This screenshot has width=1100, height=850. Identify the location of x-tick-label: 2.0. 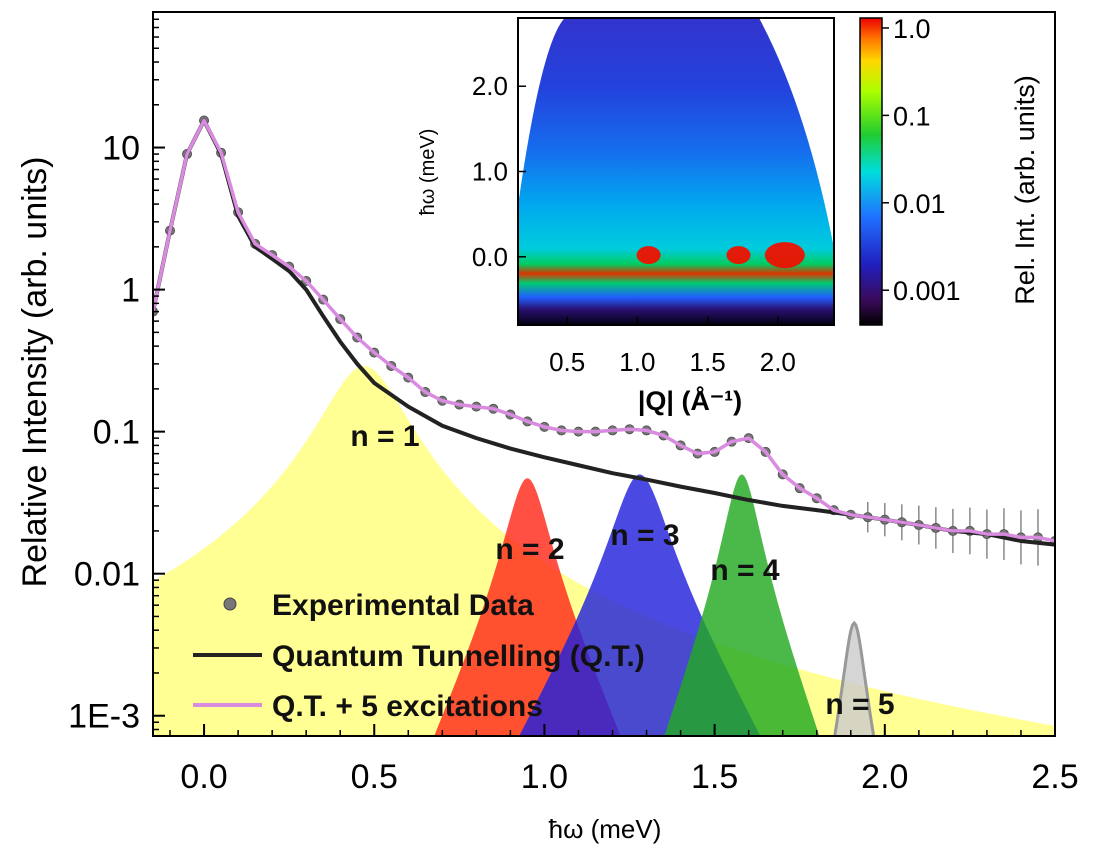
(884, 777).